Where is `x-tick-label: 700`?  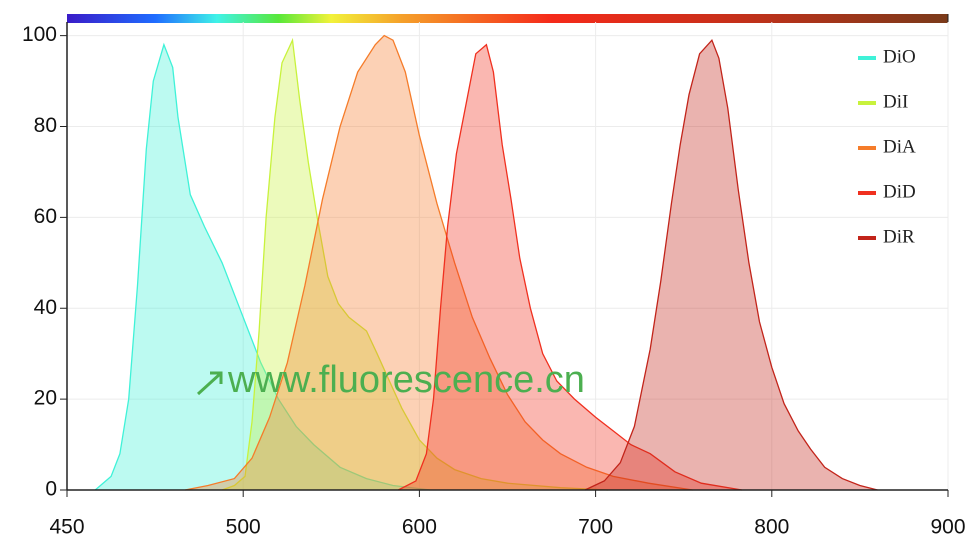
x-tick-label: 700 is located at coordinates (595, 527).